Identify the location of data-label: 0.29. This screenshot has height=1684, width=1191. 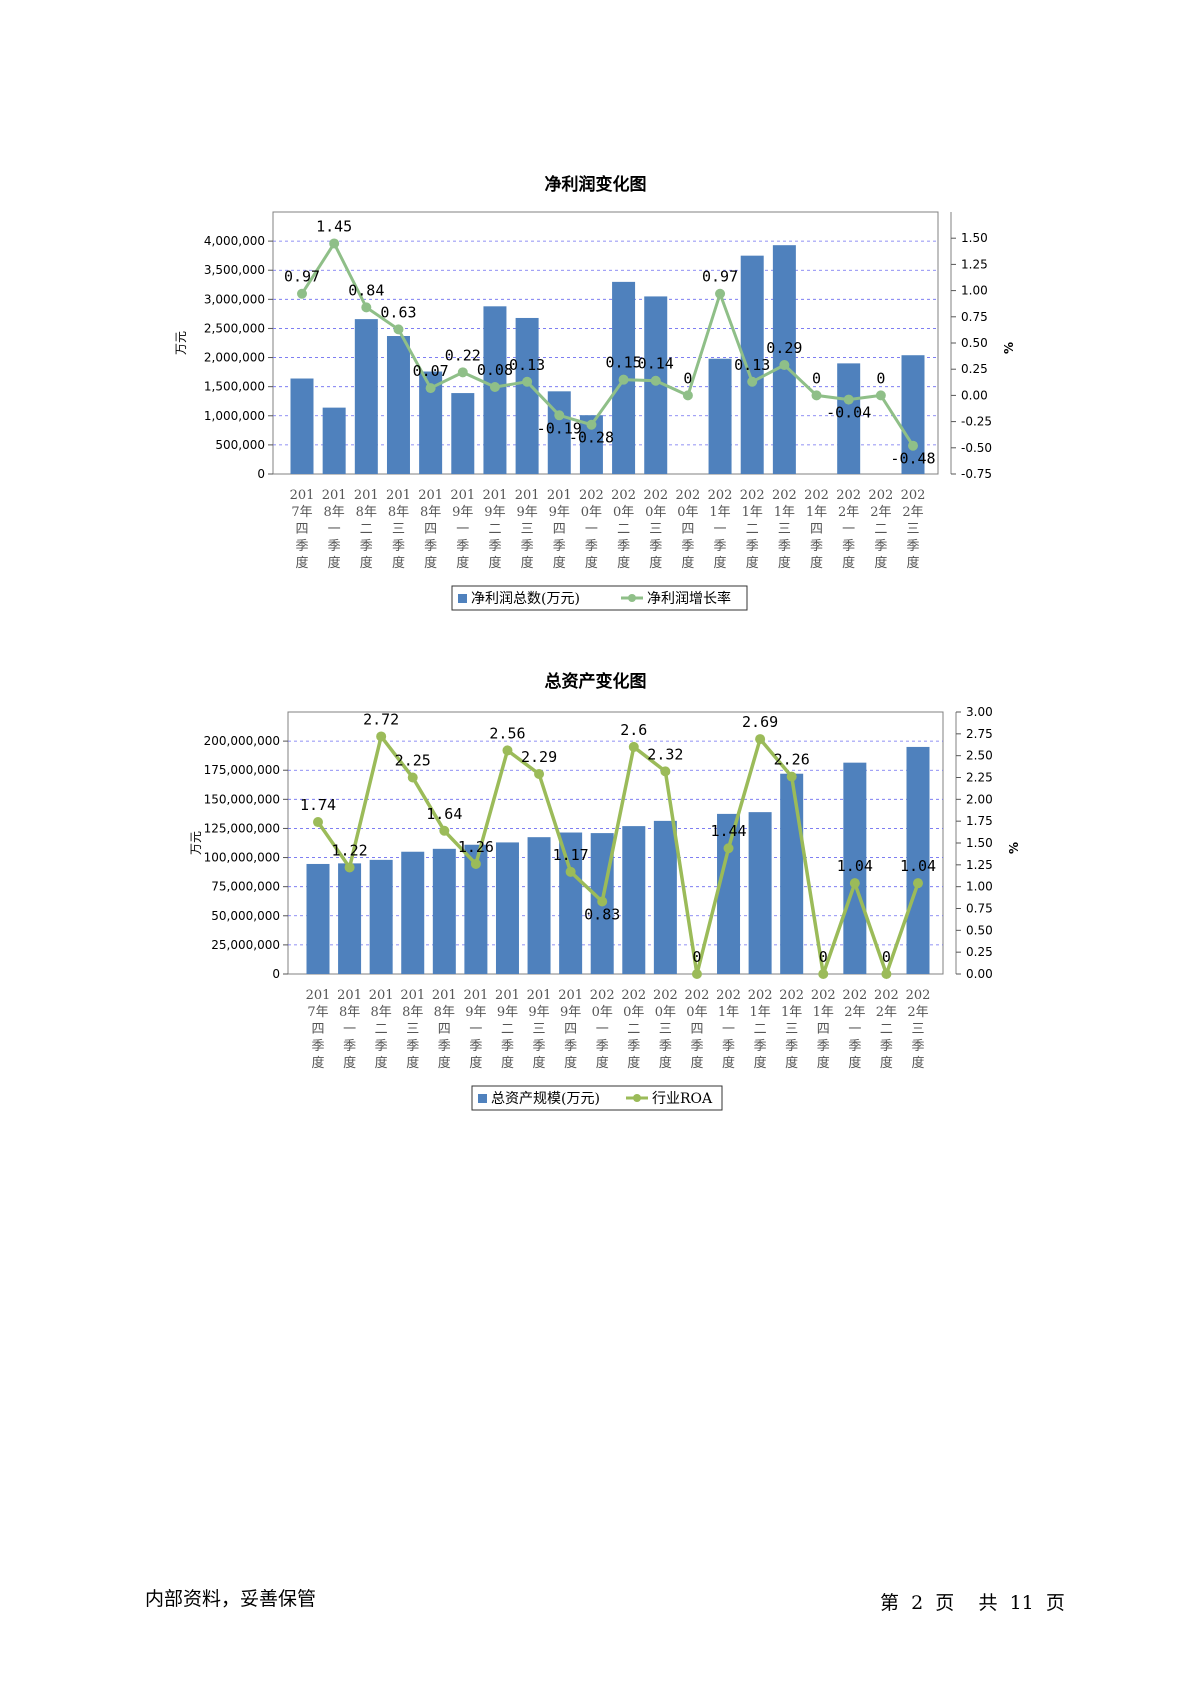
(784, 348).